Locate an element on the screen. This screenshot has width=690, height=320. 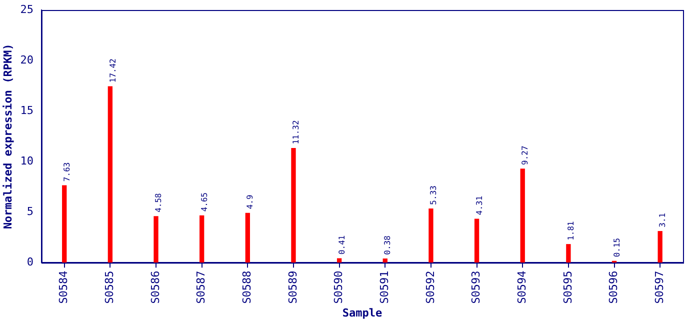
y-tick-label: 5 is located at coordinates (30, 211).